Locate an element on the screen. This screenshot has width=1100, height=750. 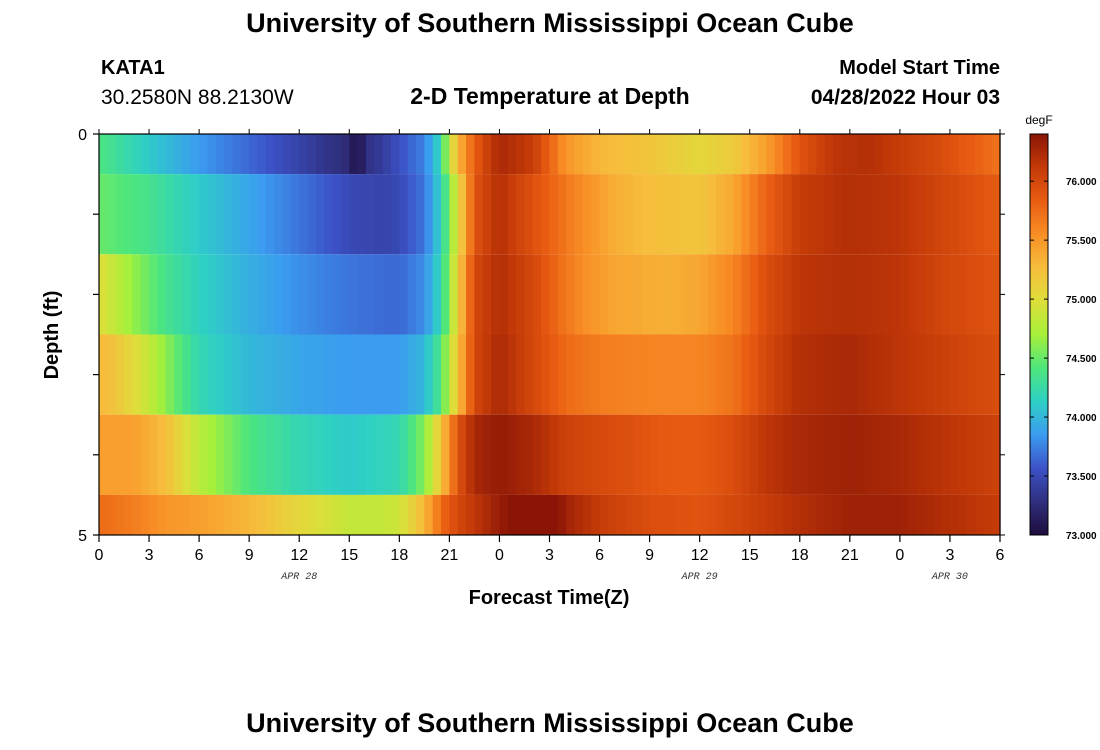
x-tick-label: 3 is located at coordinates (149, 555).